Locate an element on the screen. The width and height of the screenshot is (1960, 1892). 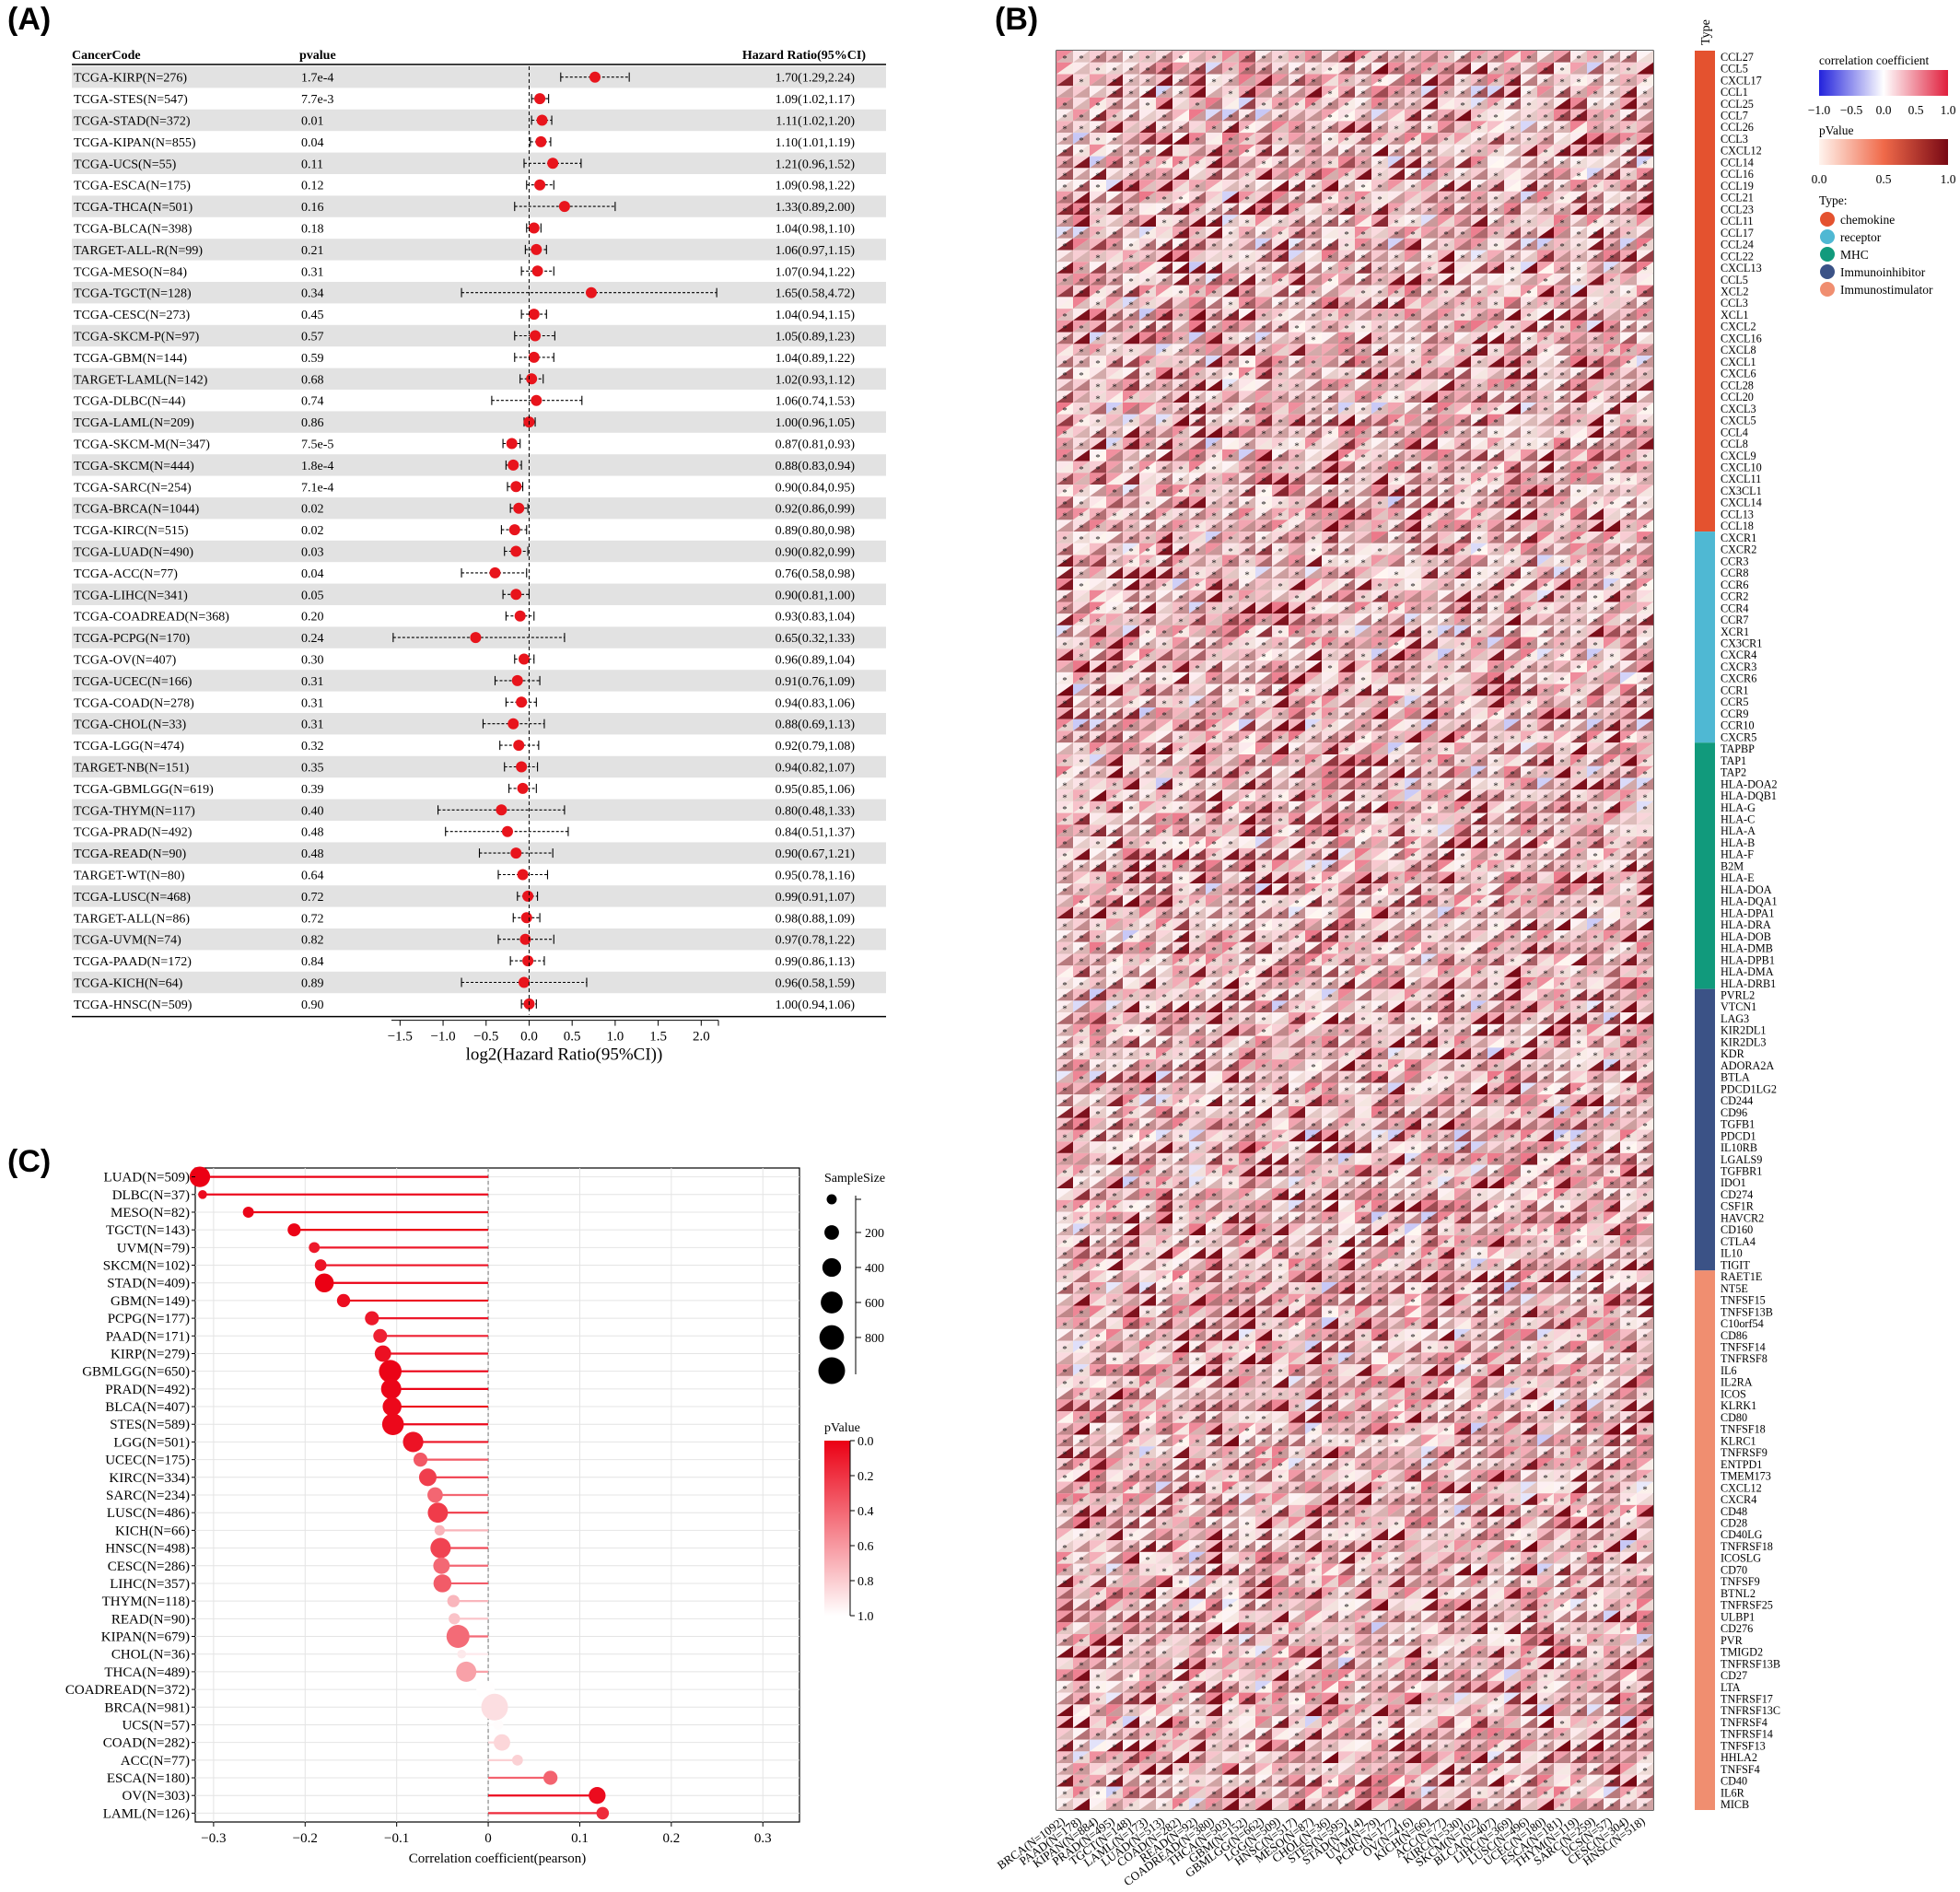
row-pvalue: 7.7e-3 is located at coordinates (317, 100).